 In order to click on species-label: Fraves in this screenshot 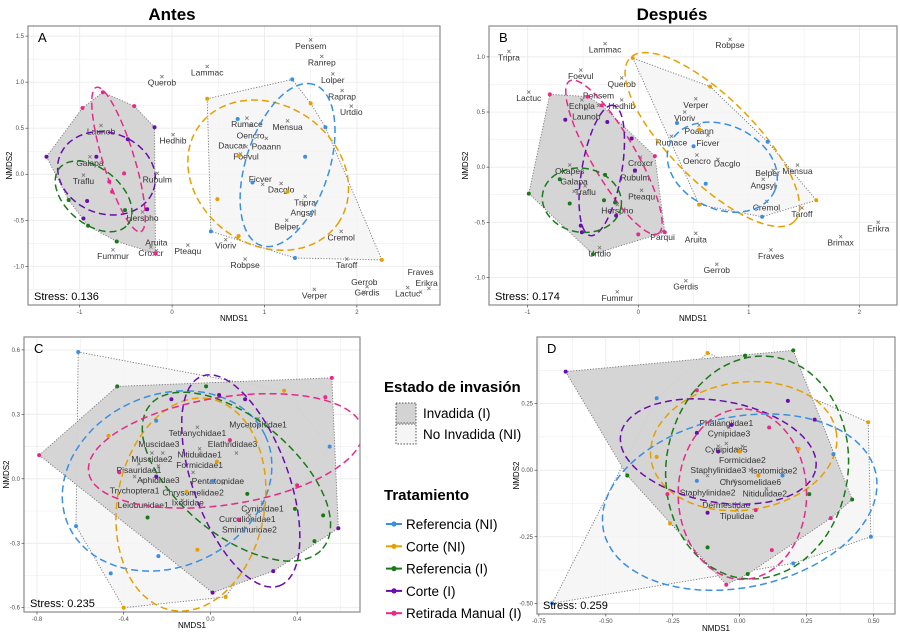, I will do `click(771, 256)`.